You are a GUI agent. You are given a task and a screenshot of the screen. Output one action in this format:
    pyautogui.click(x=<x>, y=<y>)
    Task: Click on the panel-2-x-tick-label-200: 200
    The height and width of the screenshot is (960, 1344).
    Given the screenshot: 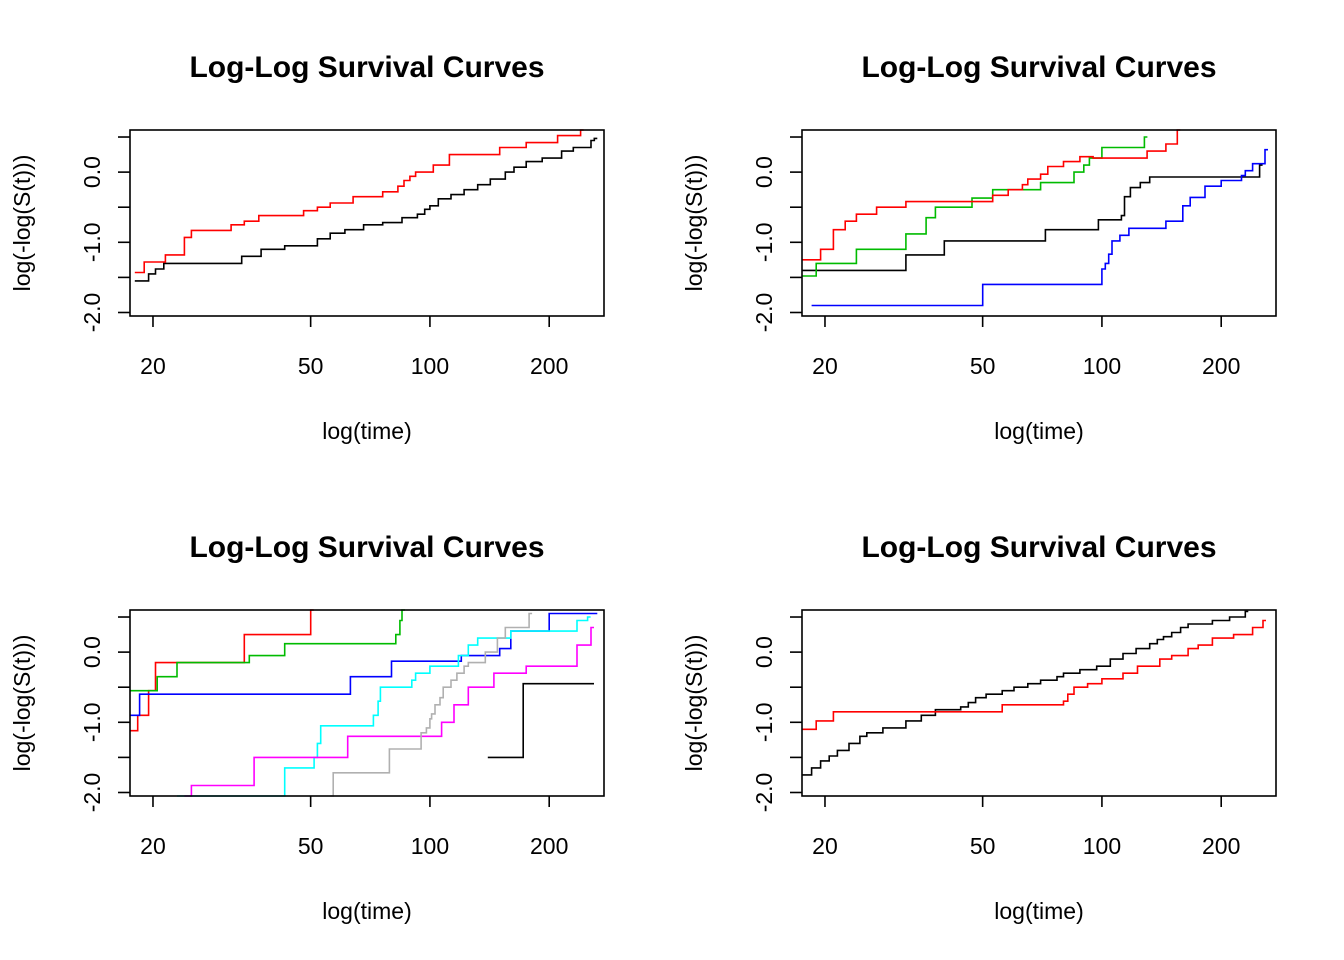 What is the action you would take?
    pyautogui.click(x=1221, y=366)
    